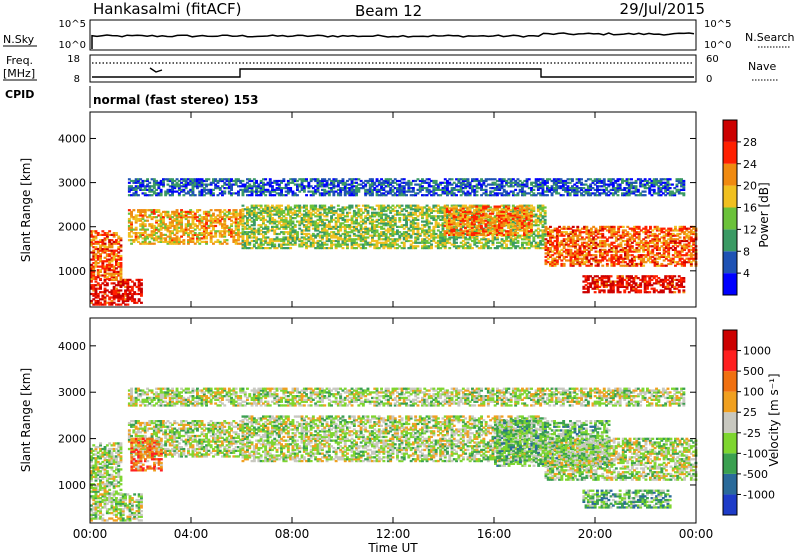 The height and width of the screenshot is (554, 800). Describe the element at coordinates (662, 9) in the screenshot. I see `date-title: 29/Jul/2015` at that location.